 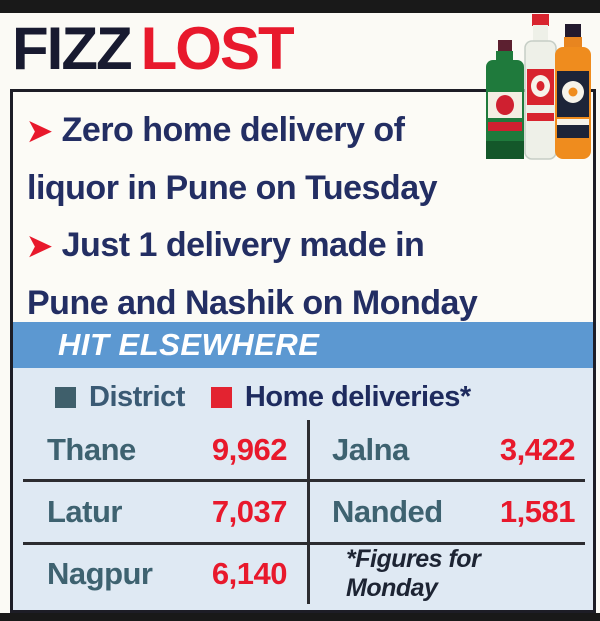 I want to click on district-value: 3,422, so click(x=537, y=449).